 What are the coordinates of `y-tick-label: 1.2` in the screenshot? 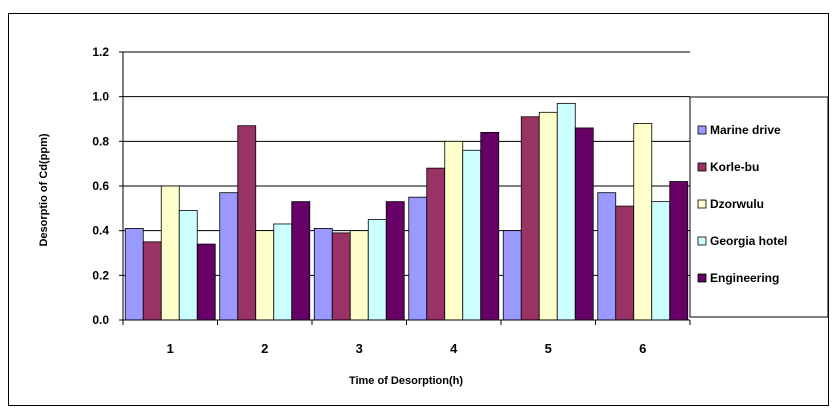 It's located at (100, 52).